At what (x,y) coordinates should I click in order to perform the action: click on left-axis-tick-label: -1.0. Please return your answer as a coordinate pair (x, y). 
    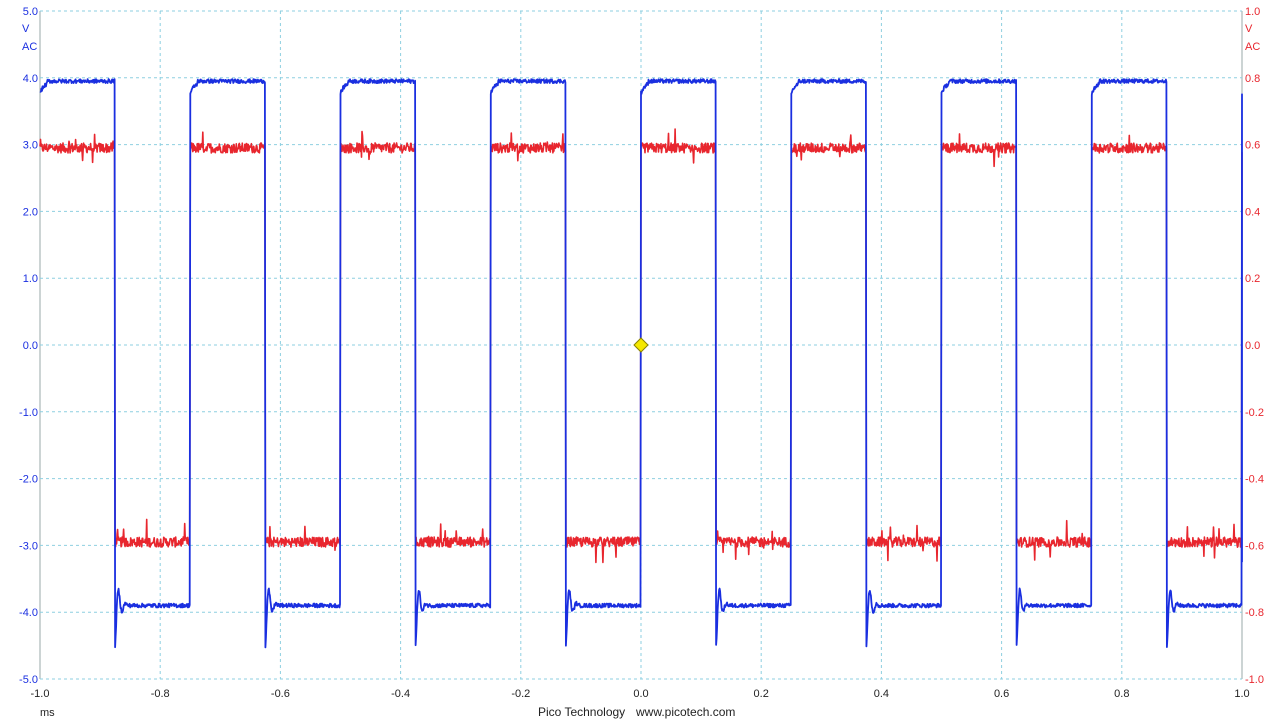
    Looking at the image, I should click on (28, 413).